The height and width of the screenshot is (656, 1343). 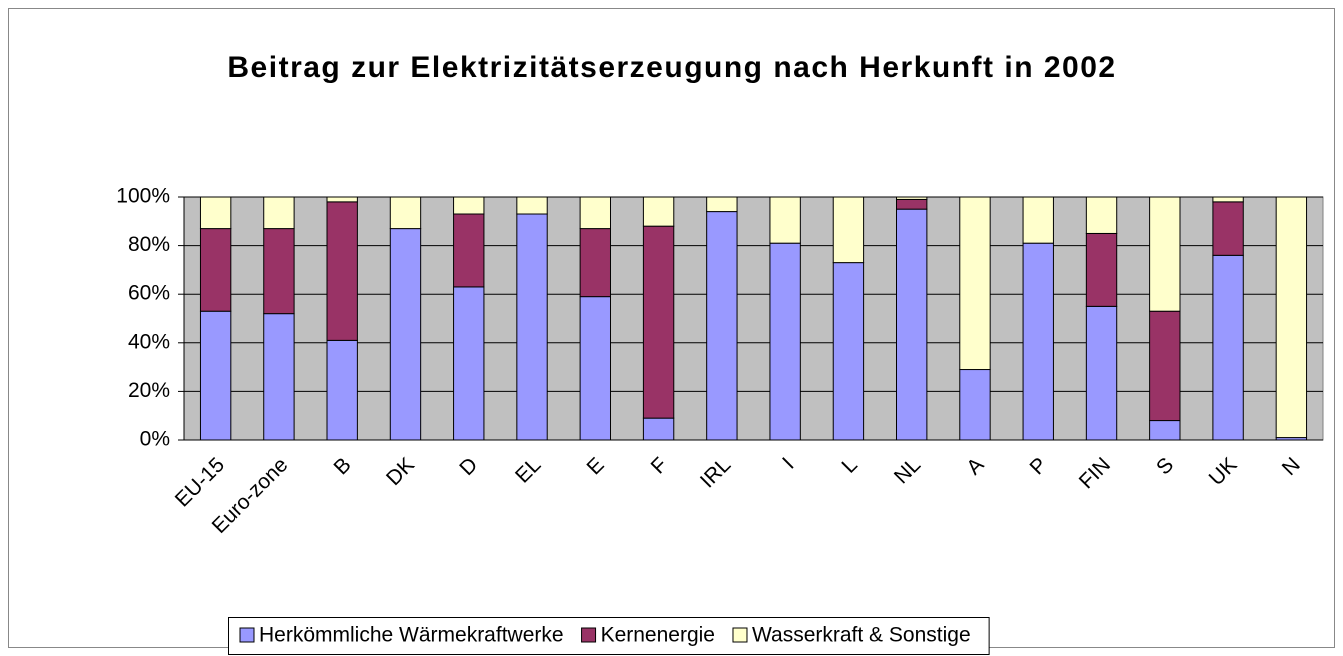 I want to click on y-tick-label: 0%, so click(x=155, y=439).